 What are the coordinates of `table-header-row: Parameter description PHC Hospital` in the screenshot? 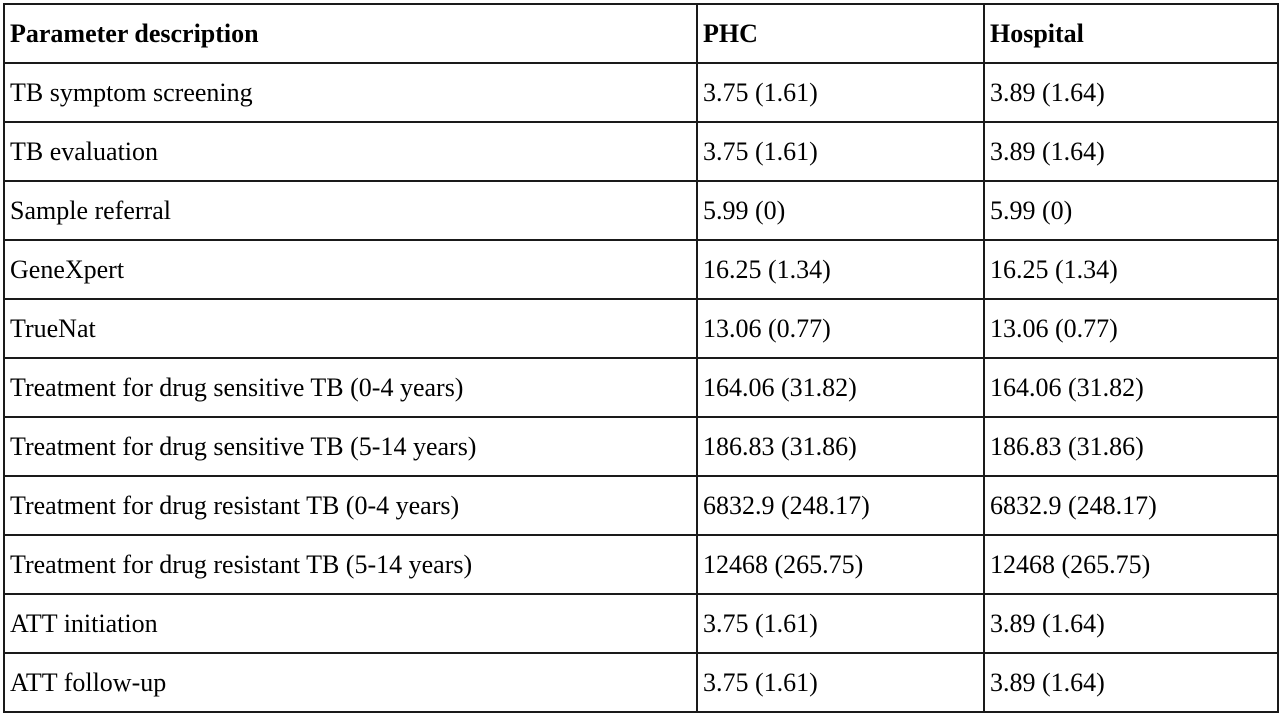 It's located at (641, 33).